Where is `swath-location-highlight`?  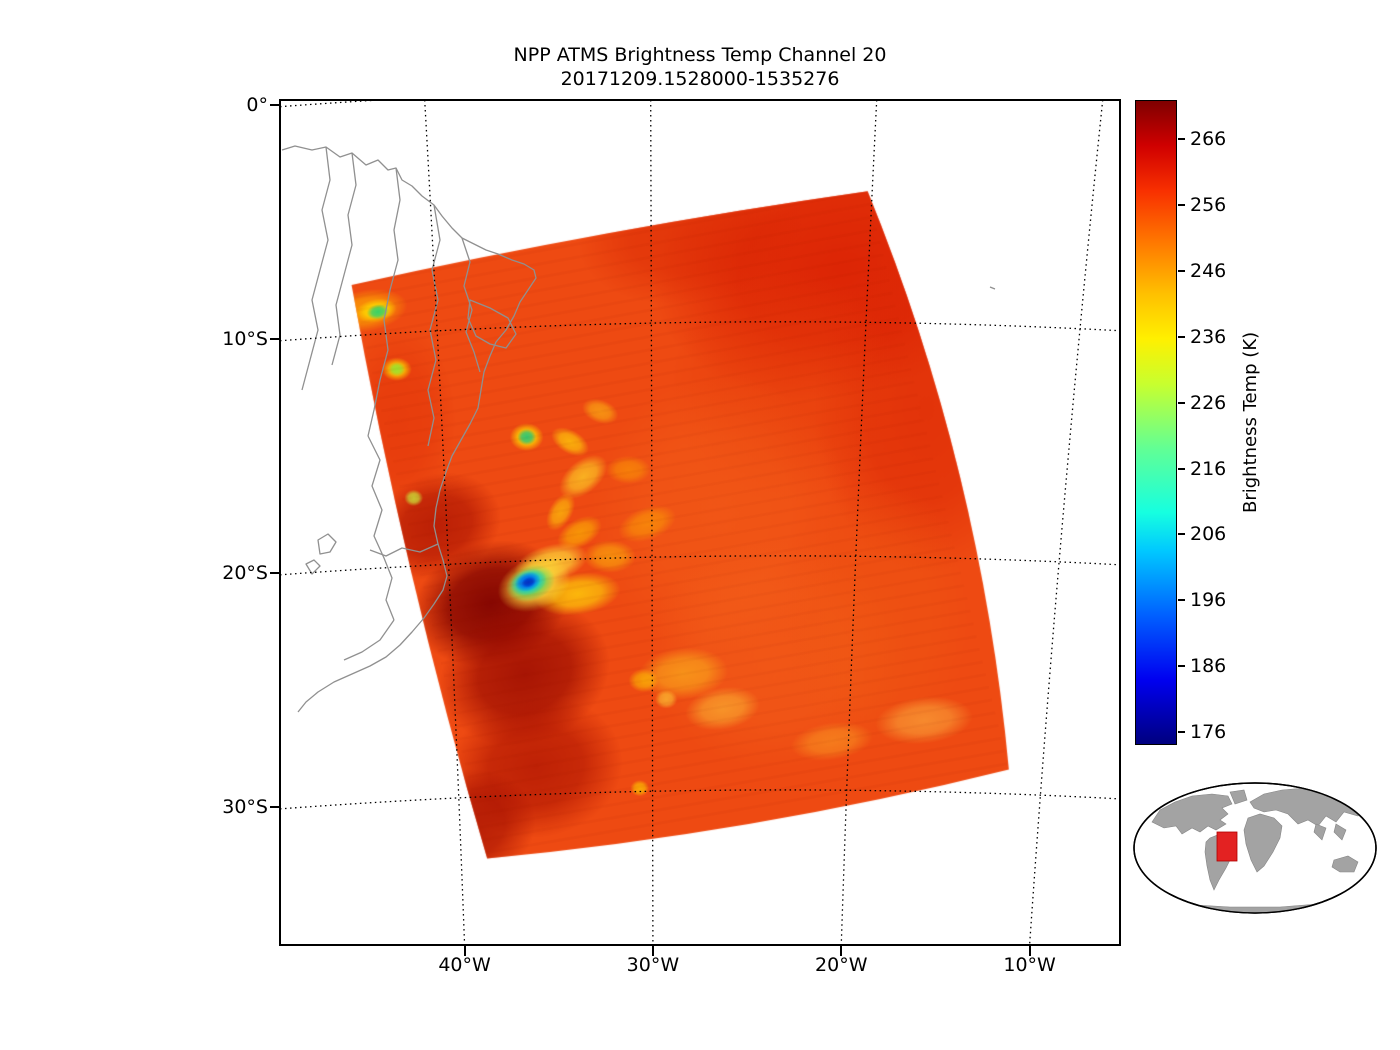
swath-location-highlight is located at coordinates (1227, 846).